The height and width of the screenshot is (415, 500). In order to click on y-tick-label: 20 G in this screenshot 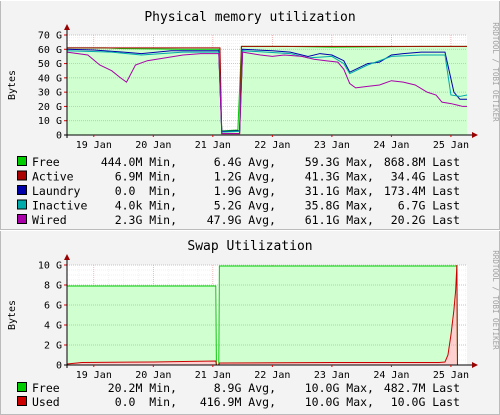, I will do `click(50, 107)`.